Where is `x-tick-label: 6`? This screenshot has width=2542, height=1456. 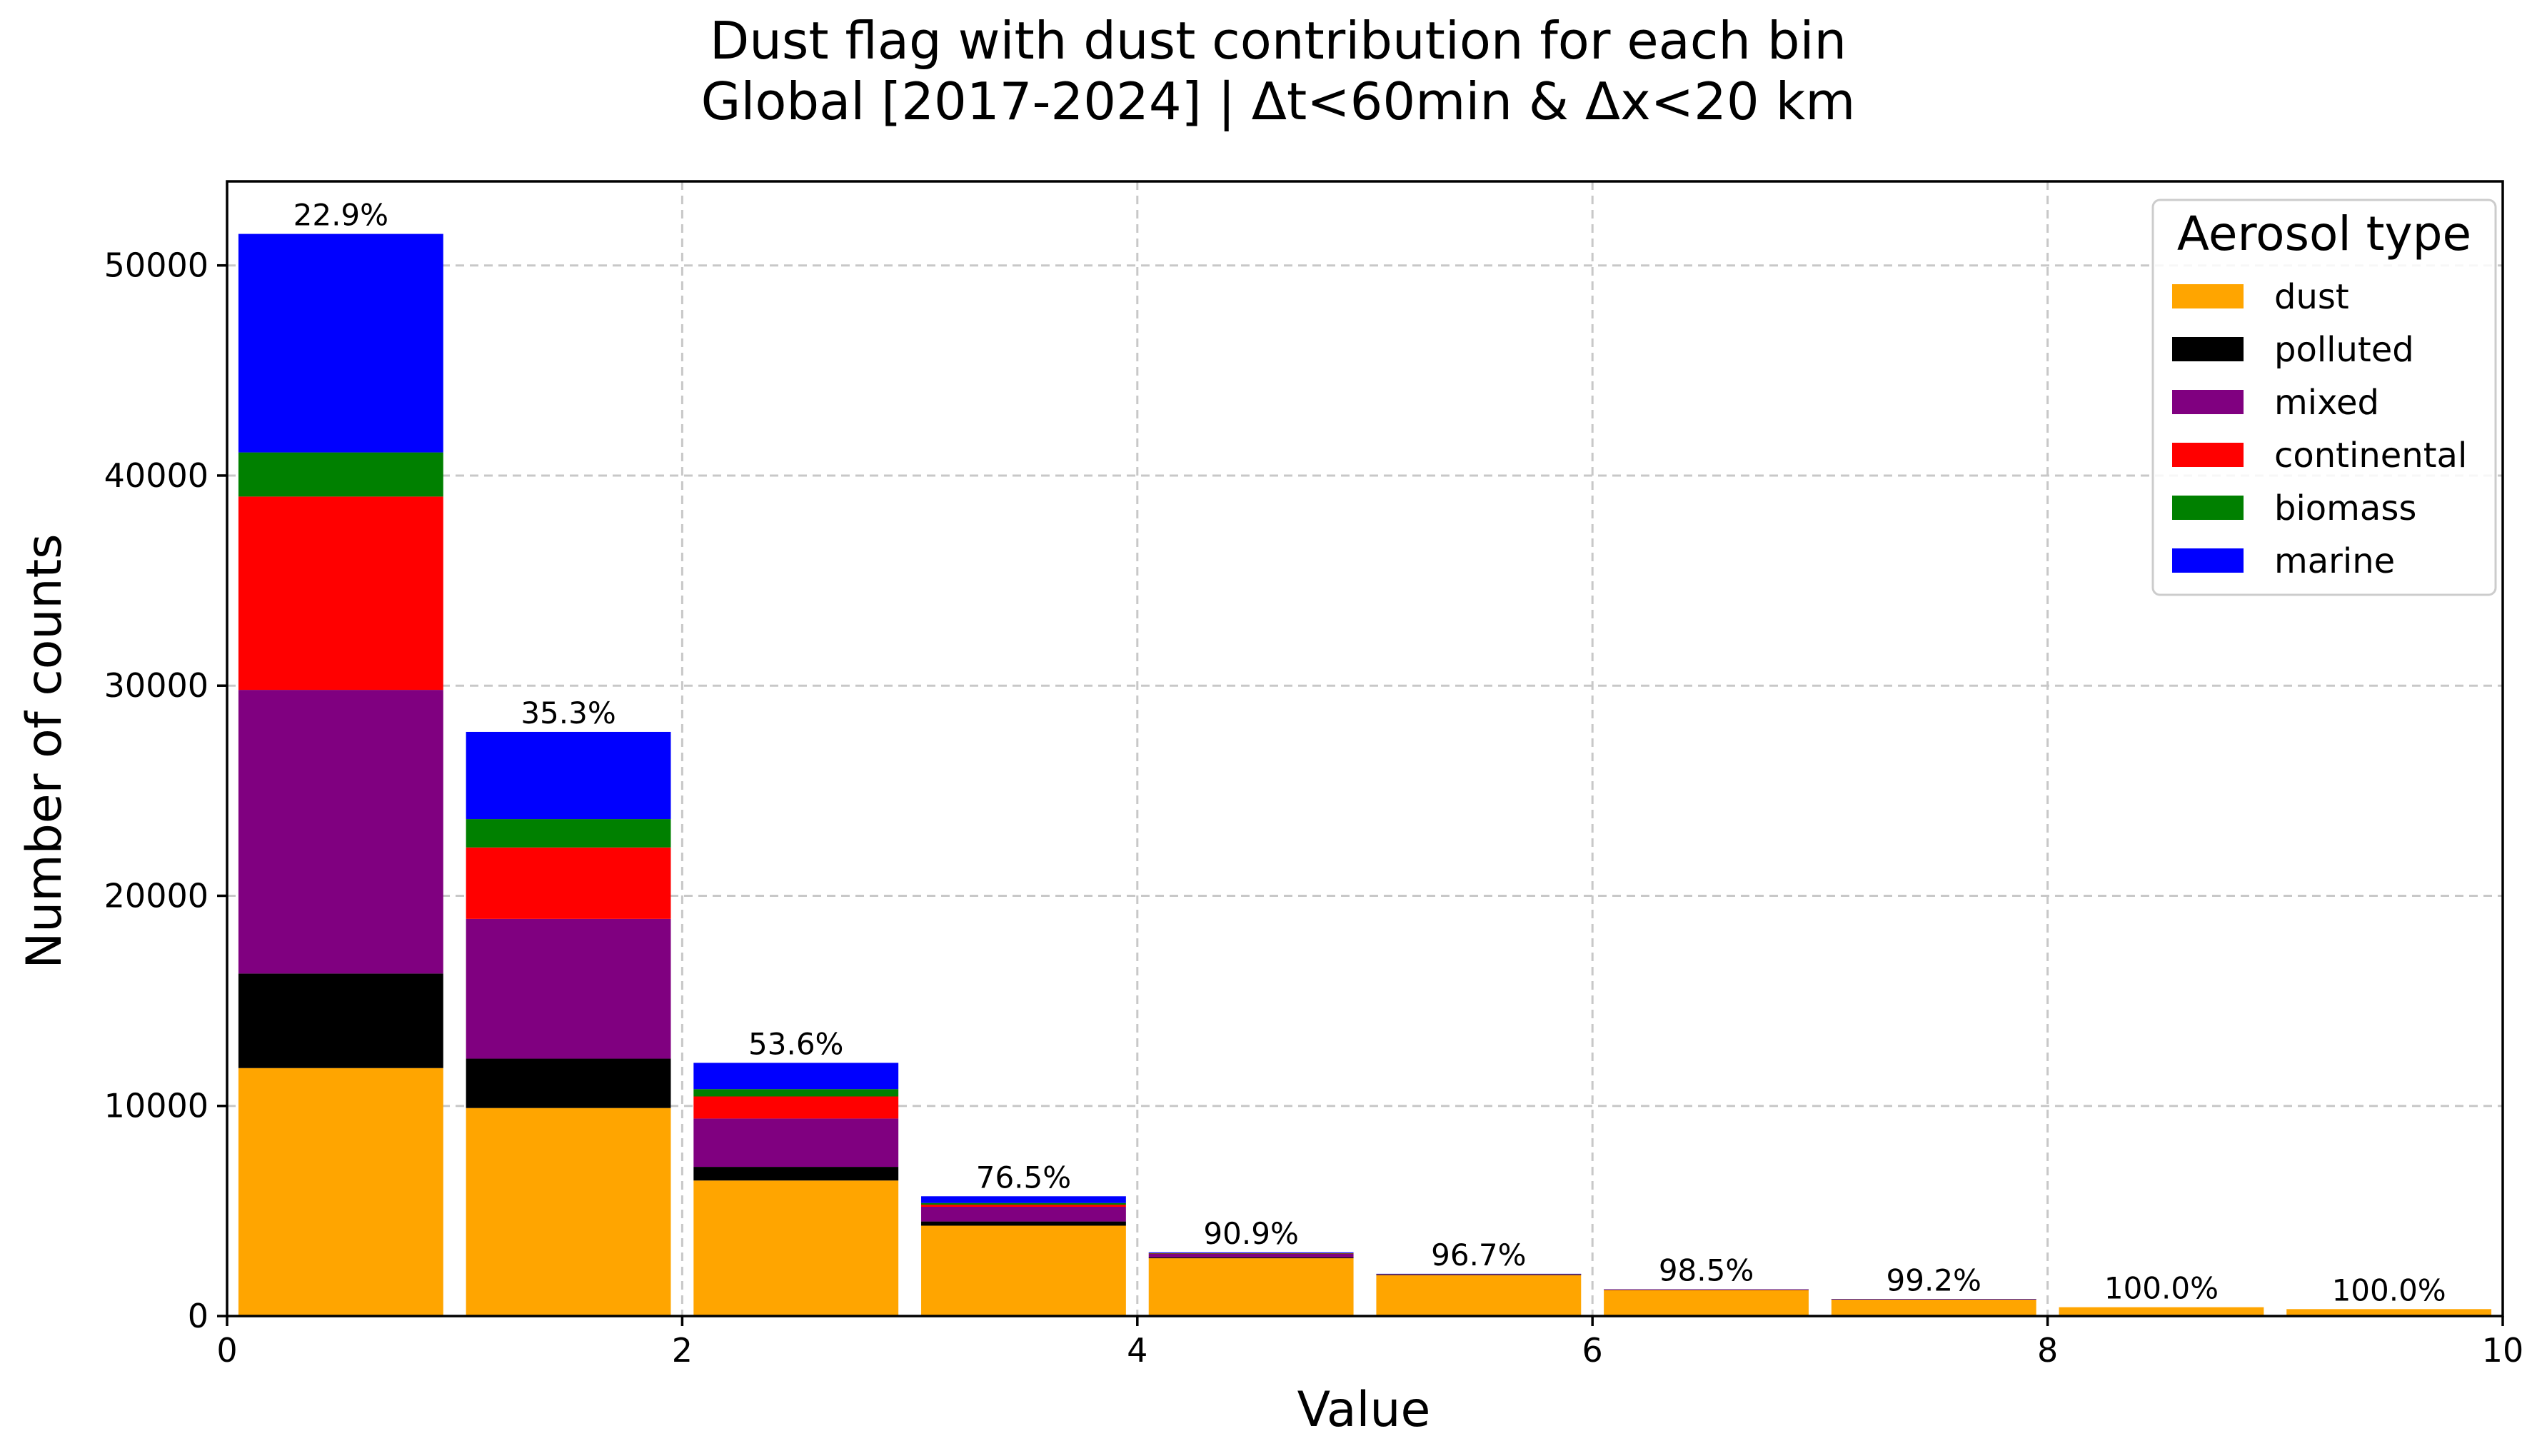
x-tick-label: 6 is located at coordinates (1592, 1350).